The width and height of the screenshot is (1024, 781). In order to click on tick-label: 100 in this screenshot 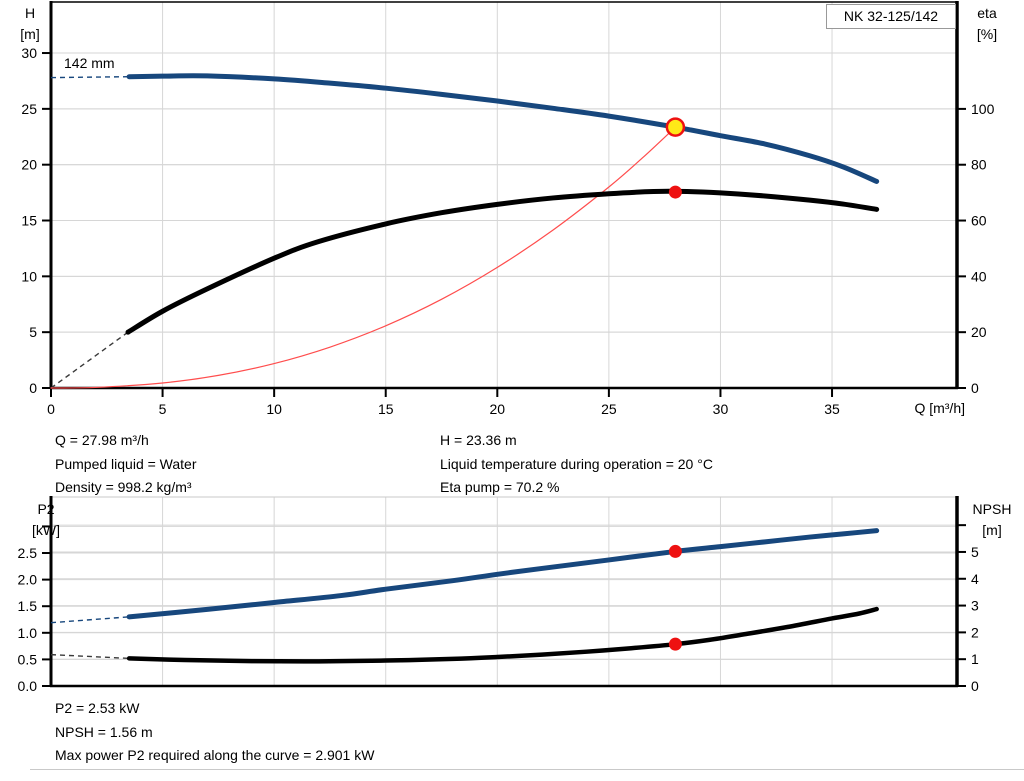, I will do `click(983, 109)`.